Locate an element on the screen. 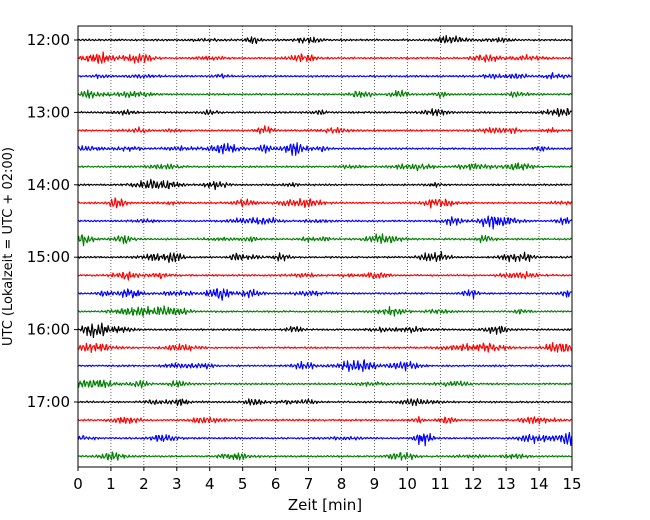 The height and width of the screenshot is (520, 650). y-tick-label: 17:00 is located at coordinates (48, 402).